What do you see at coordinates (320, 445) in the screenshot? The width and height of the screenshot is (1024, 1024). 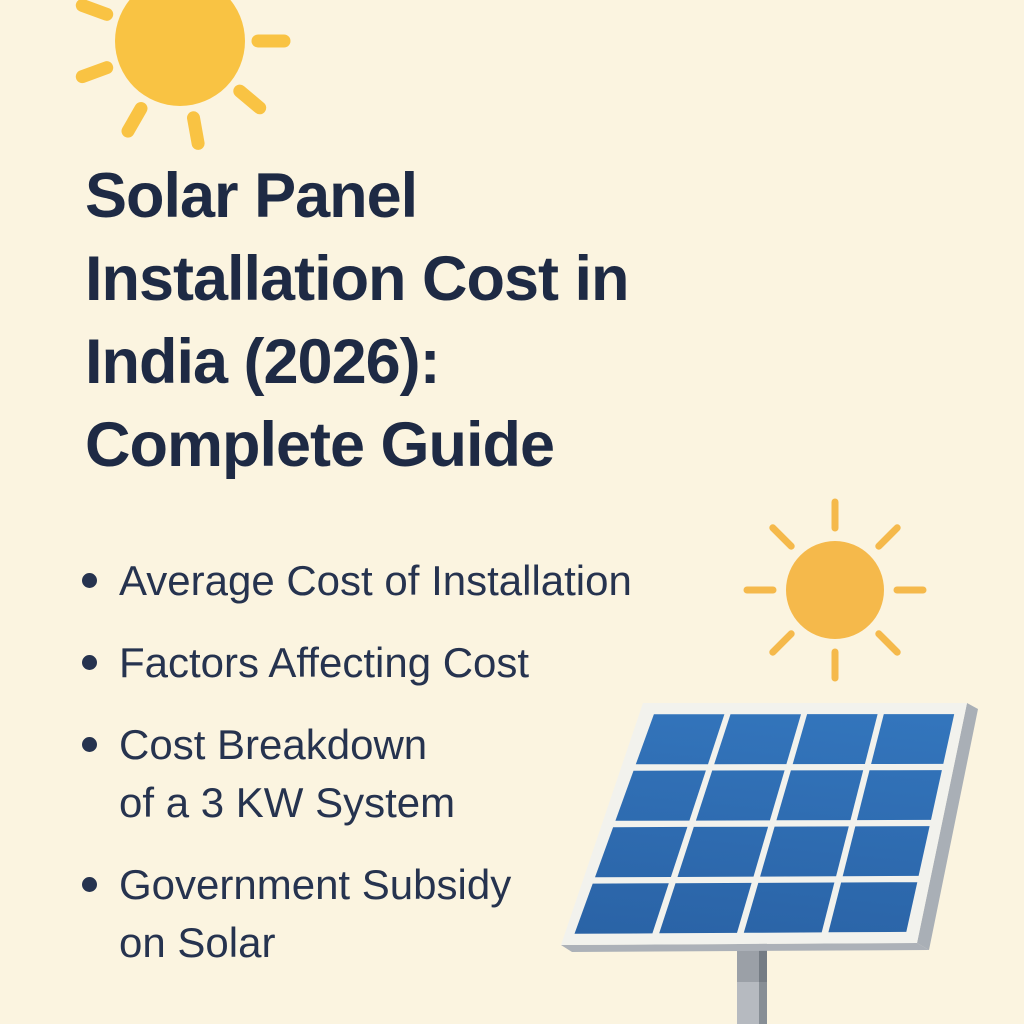 I see `title-line: Complete Guide` at bounding box center [320, 445].